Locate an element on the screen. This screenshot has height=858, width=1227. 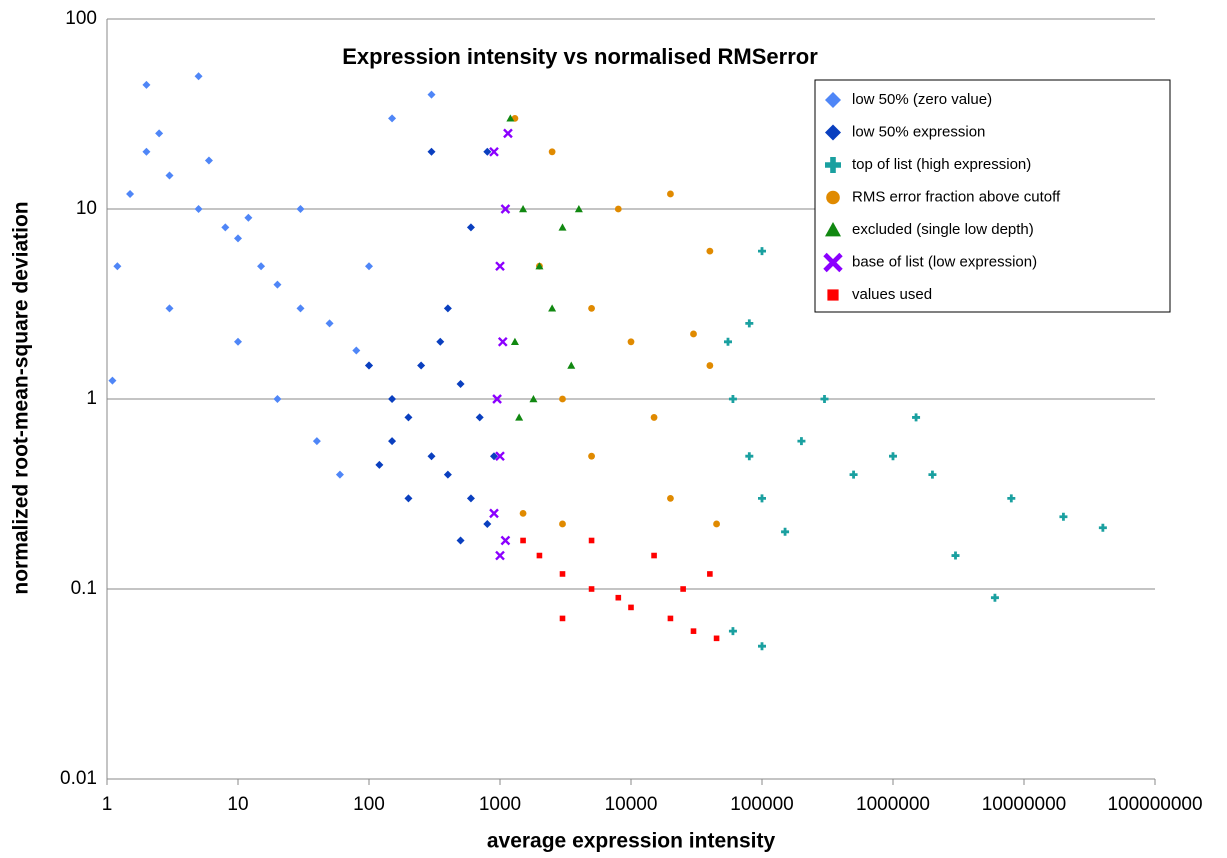
x-tick-label: 100000 is located at coordinates (761, 804).